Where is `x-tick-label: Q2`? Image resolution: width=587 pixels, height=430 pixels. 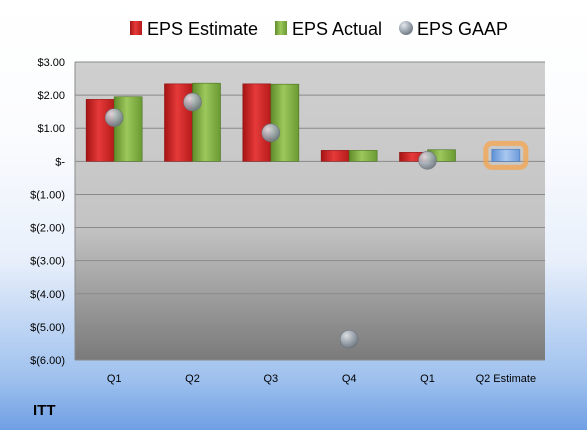 x-tick-label: Q2 is located at coordinates (192, 379).